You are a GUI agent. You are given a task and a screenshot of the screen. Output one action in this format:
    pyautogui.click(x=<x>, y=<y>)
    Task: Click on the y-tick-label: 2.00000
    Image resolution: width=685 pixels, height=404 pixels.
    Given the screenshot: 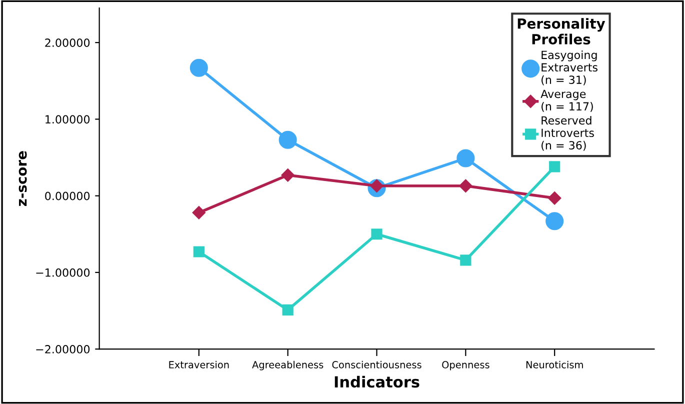 What is the action you would take?
    pyautogui.click(x=67, y=42)
    